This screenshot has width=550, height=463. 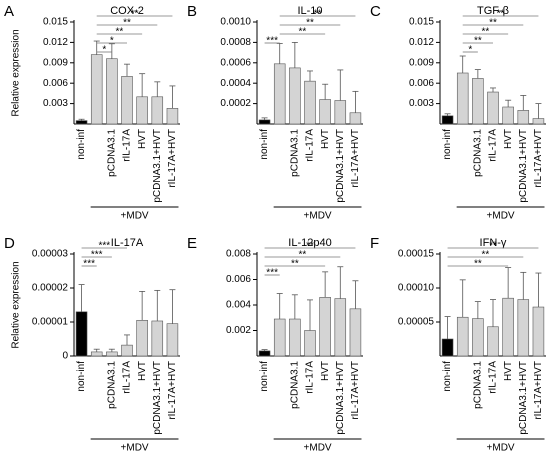 What do you see at coordinates (238, 305) in the screenshot?
I see `y-tick-label: 0.004` at bounding box center [238, 305].